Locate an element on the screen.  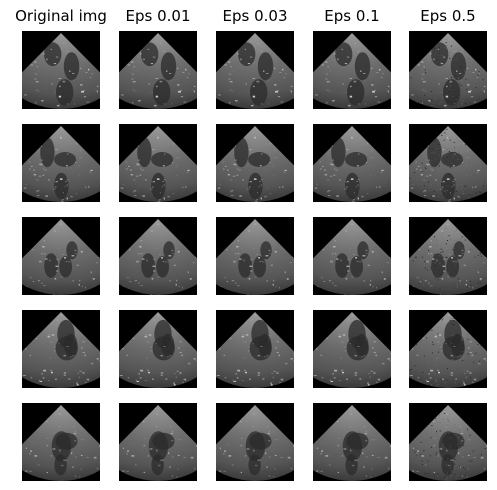
column-title-eps-0-01: Eps 0.01 is located at coordinates (158, 16).